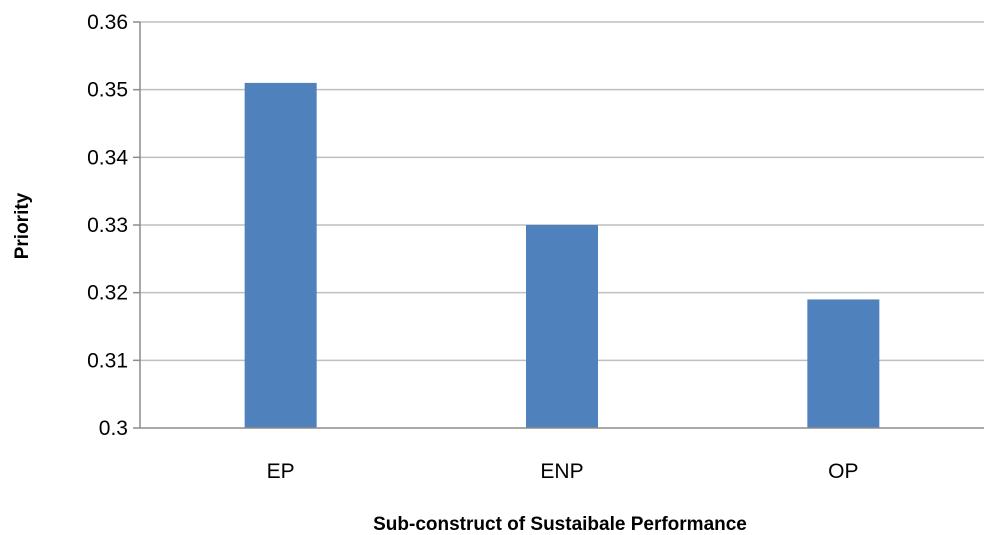  What do you see at coordinates (107, 90) in the screenshot?
I see `y-tick-label: 0.35` at bounding box center [107, 90].